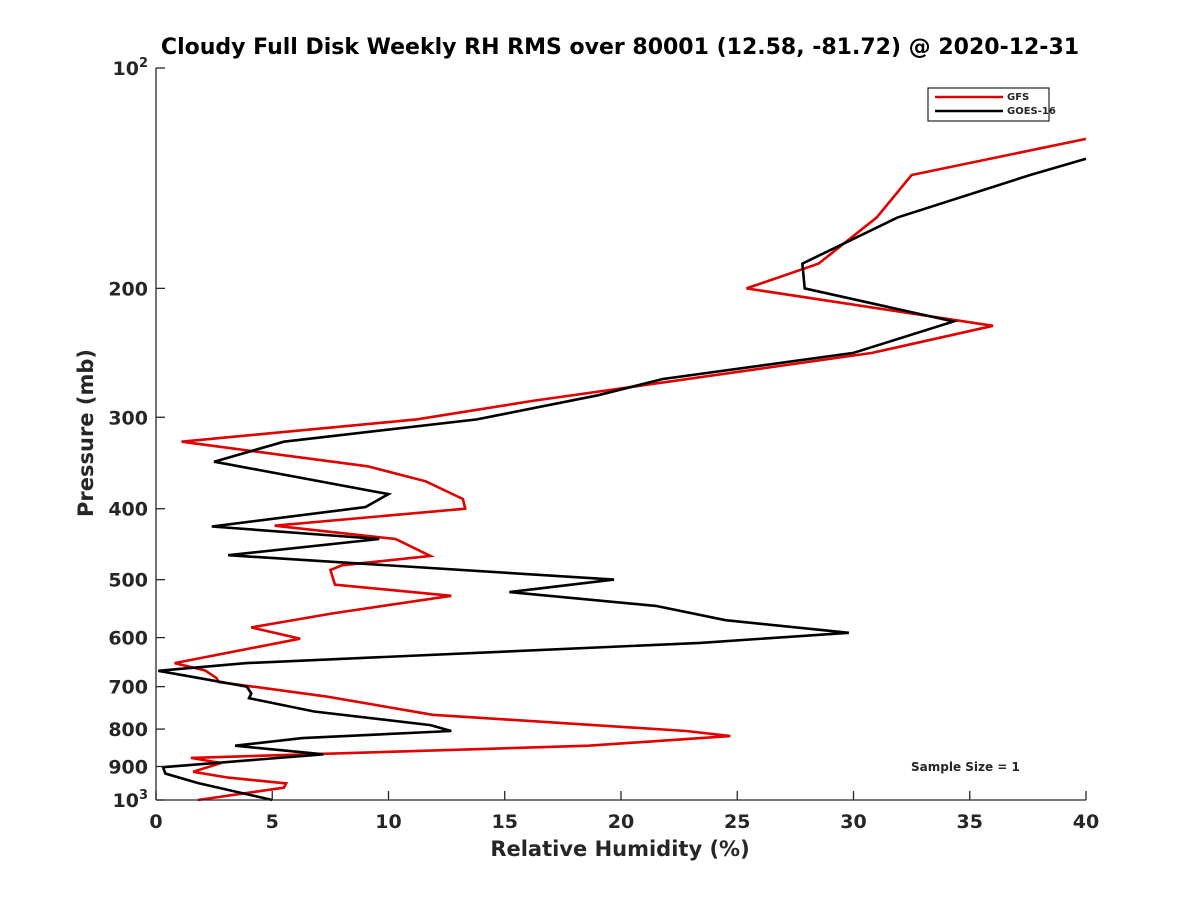 The image size is (1200, 900). I want to click on y-axis: 10² 200 300 400 500 600 700 800 900 10³, so click(136, 434).